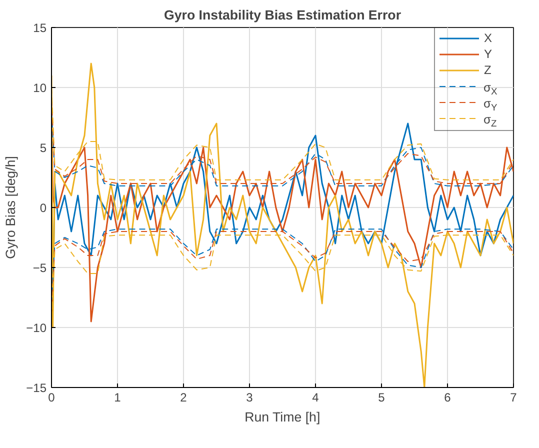 Image resolution: width=539 pixels, height=448 pixels. What do you see at coordinates (316, 397) in the screenshot?
I see `x-tick-label: 4` at bounding box center [316, 397].